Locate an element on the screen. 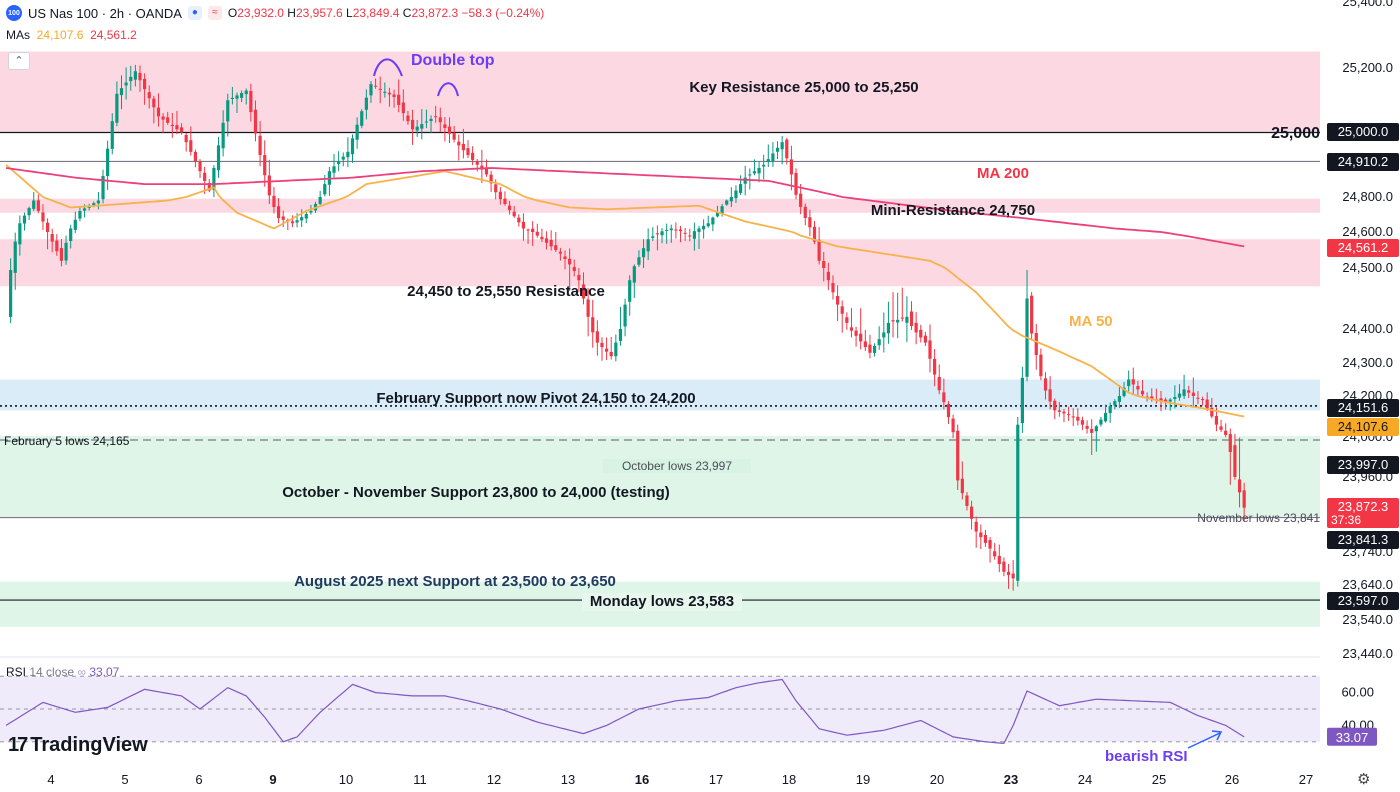 Image resolution: width=1400 pixels, height=792 pixels. settings-gear-icon: ⚙ is located at coordinates (1364, 779).